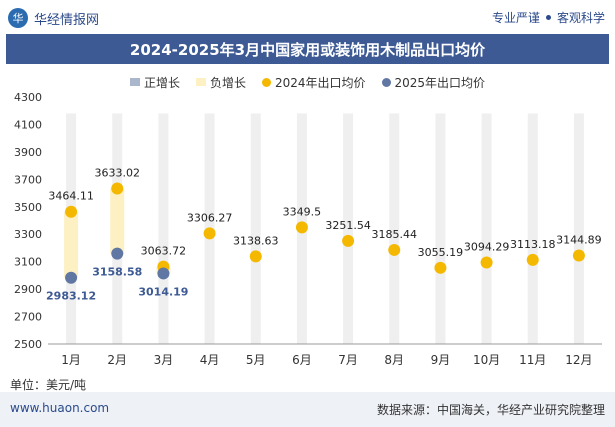 The image size is (615, 427). Describe the element at coordinates (28, 179) in the screenshot. I see `y-tick-label: 3700` at that location.